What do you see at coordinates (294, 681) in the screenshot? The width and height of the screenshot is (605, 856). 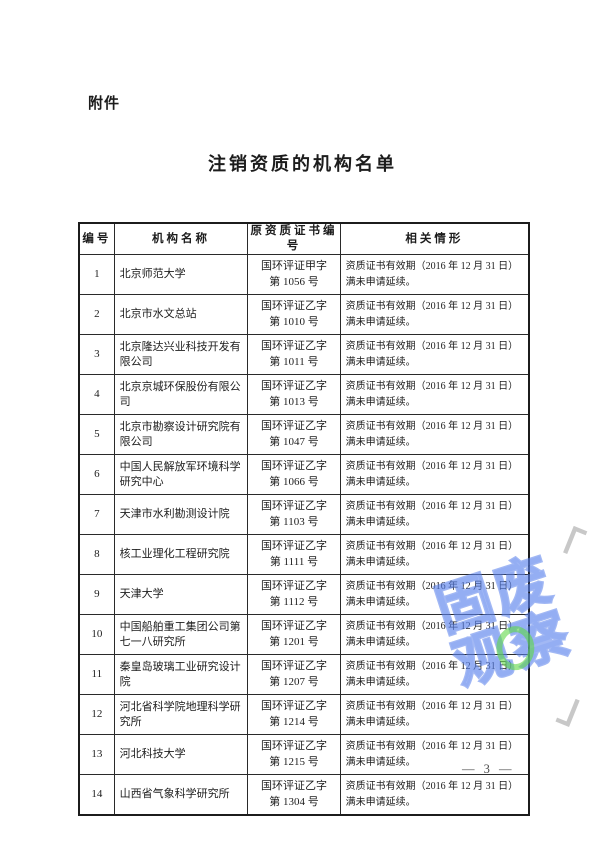 I see `cell-line: 第 1207 号` at bounding box center [294, 681].